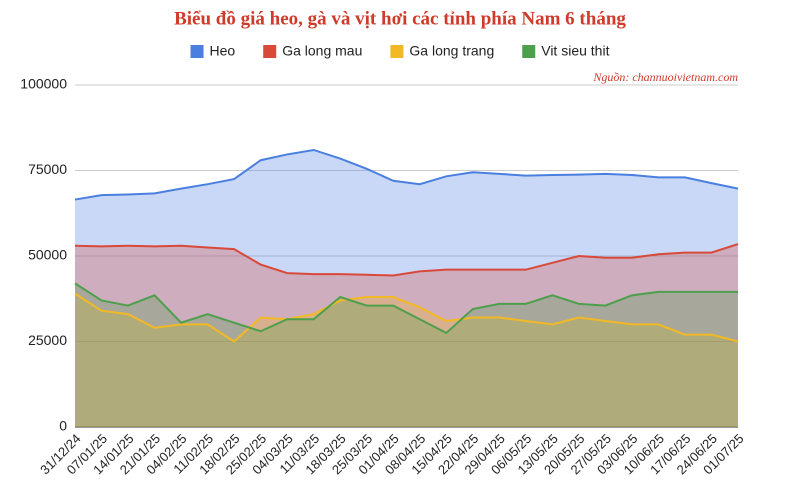 This screenshot has width=800, height=495. What do you see at coordinates (575, 51) in the screenshot?
I see `legend-label: Vit sieu thit` at bounding box center [575, 51].